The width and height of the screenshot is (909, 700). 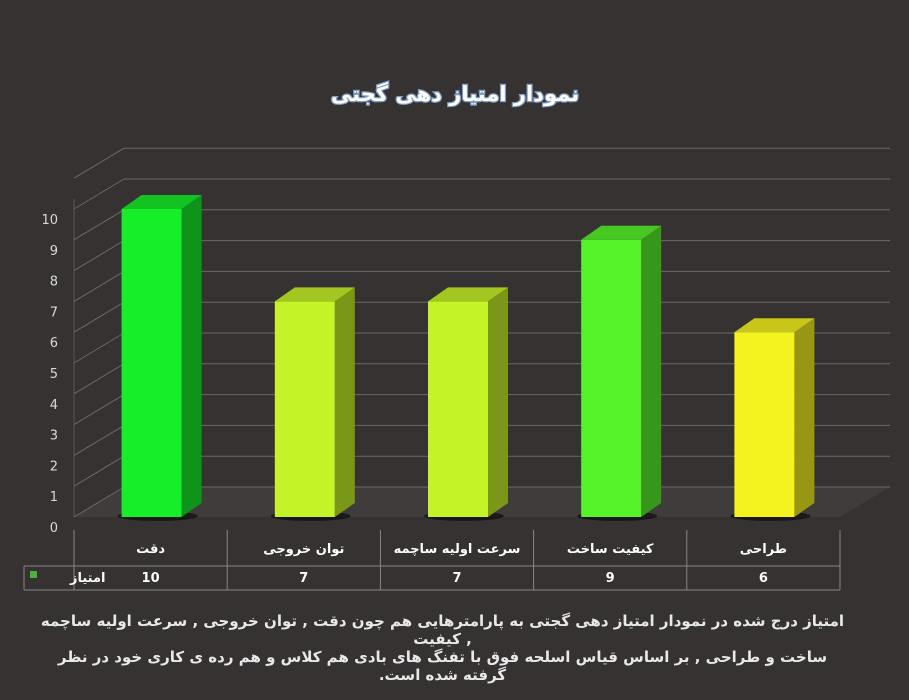 What do you see at coordinates (33, 574) in the screenshot?
I see `legend-marker` at bounding box center [33, 574].